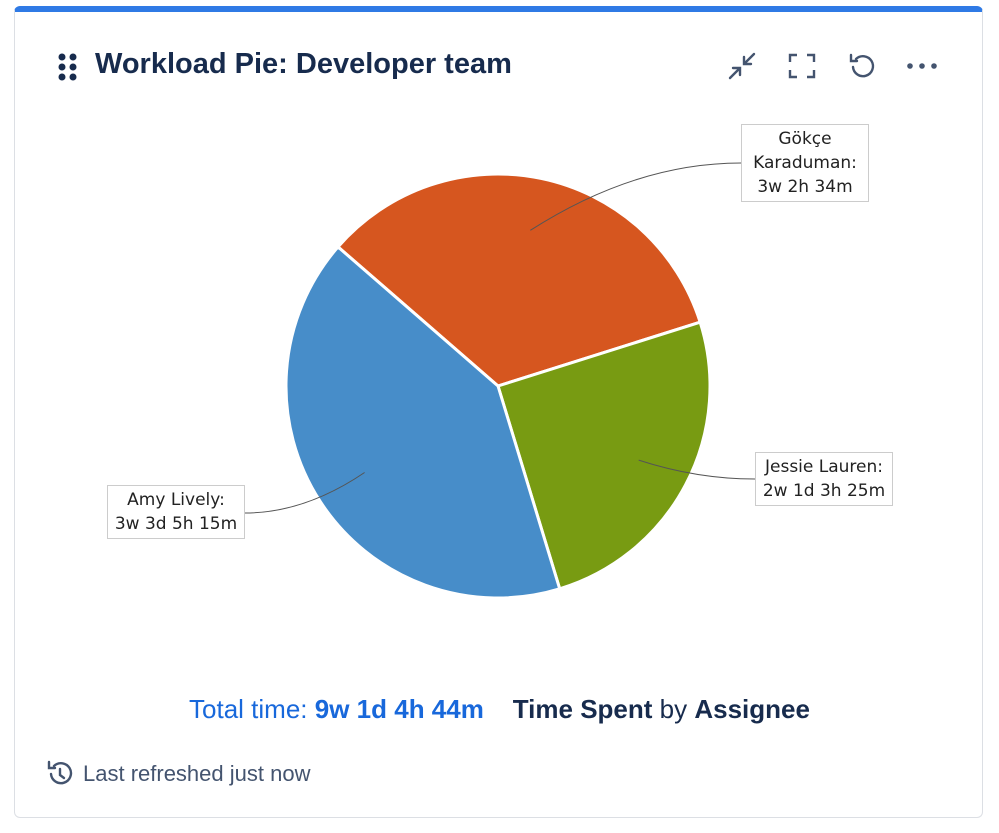 The height and width of the screenshot is (833, 999). I want to click on slice-label: Amy Lively: 3w 3d 5h 15m, so click(176, 512).